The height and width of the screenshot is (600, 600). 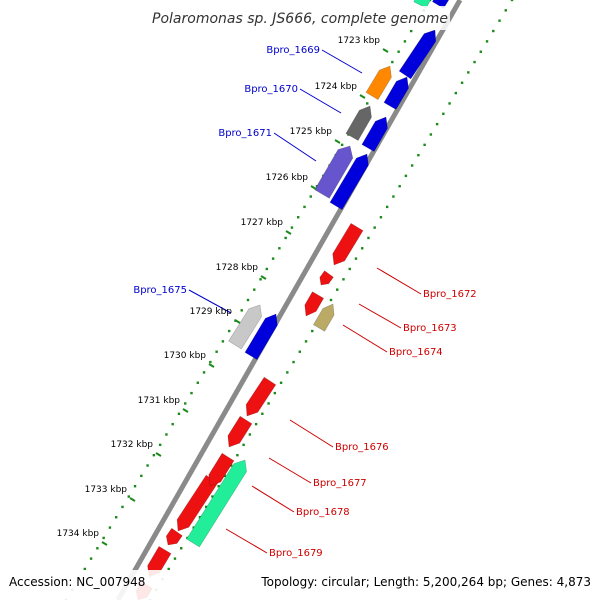 What do you see at coordinates (78, 534) in the screenshot?
I see `kbp-label: 1734 kbp` at bounding box center [78, 534].